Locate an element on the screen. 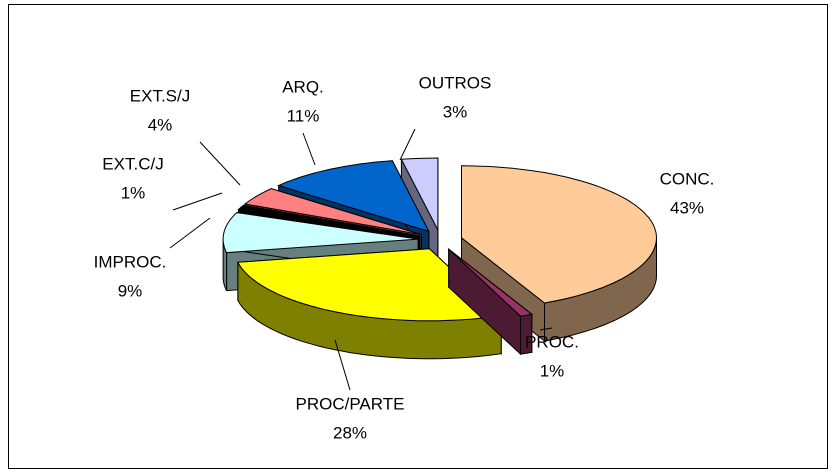 Image resolution: width=835 pixels, height=474 pixels. slice is located at coordinates (490, 302).